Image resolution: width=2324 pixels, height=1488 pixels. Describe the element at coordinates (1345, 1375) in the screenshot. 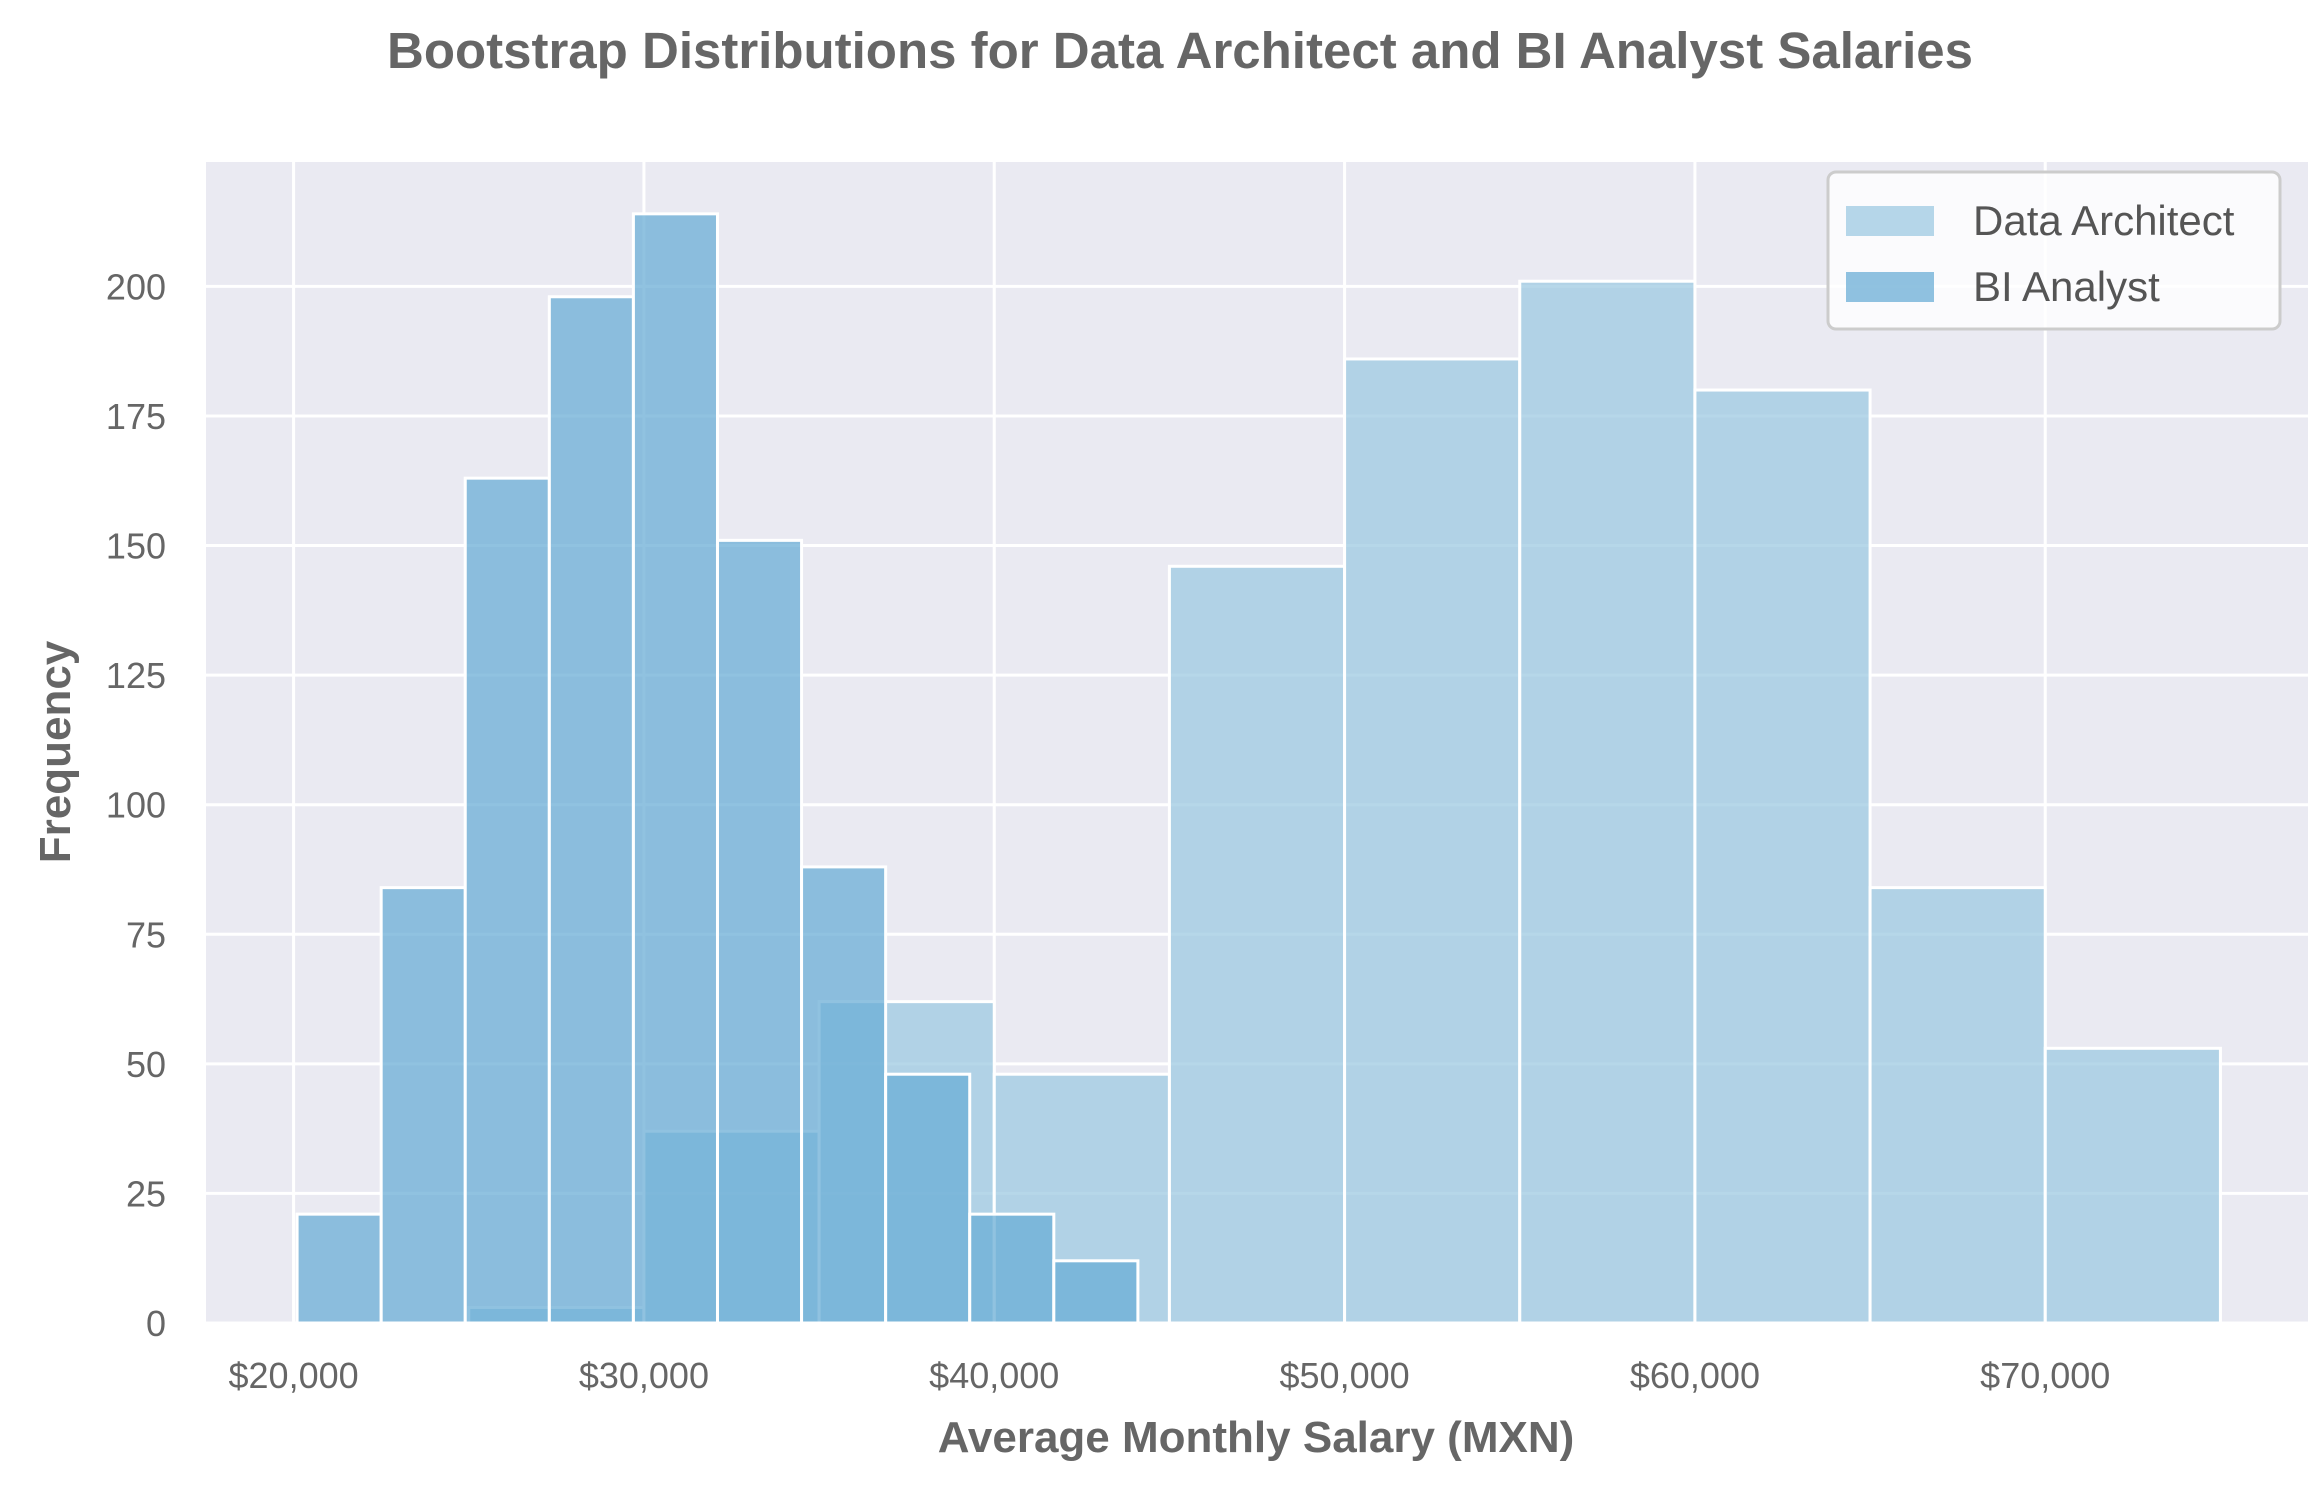

I see `x-tick-label: $50,000` at that location.